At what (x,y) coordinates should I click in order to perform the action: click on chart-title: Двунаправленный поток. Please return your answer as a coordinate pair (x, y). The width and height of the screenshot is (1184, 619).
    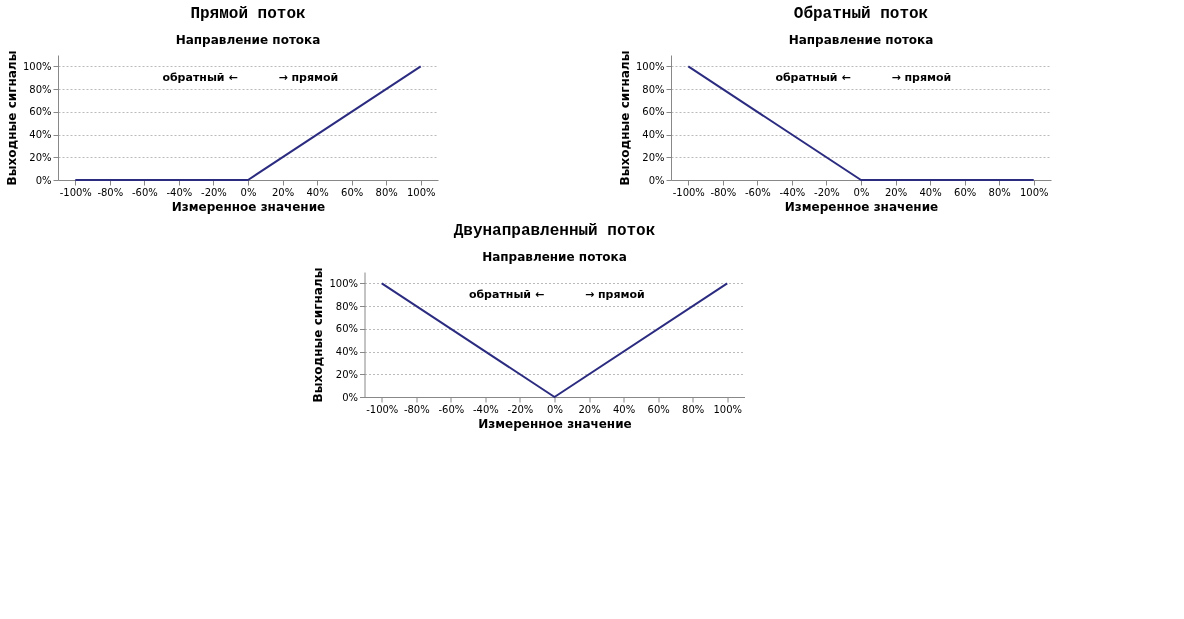
    Looking at the image, I should click on (554, 231).